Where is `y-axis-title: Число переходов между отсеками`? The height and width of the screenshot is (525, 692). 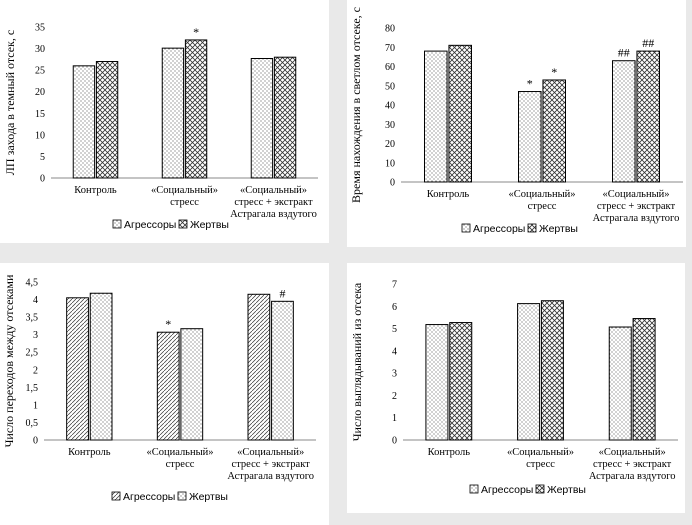 y-axis-title: Число переходов между отсеками is located at coordinates (9, 360).